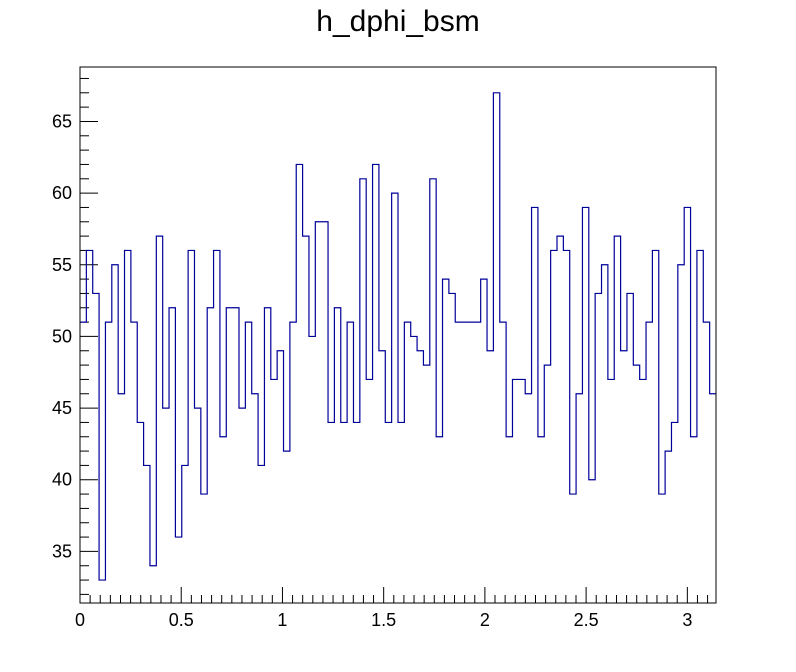  Describe the element at coordinates (62, 408) in the screenshot. I see `y-tick-label: 45` at that location.